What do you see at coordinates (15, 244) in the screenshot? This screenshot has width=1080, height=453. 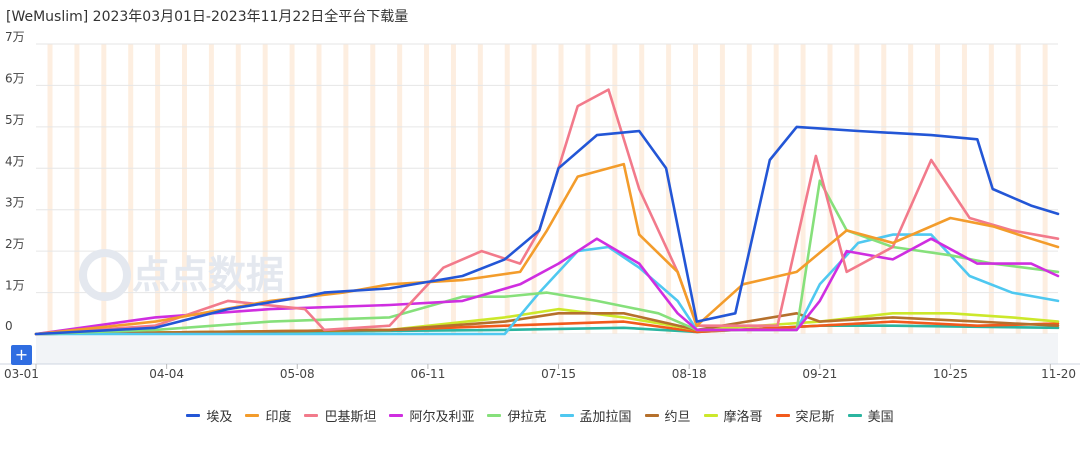 I see `y-tick-label: 2万` at bounding box center [15, 244].